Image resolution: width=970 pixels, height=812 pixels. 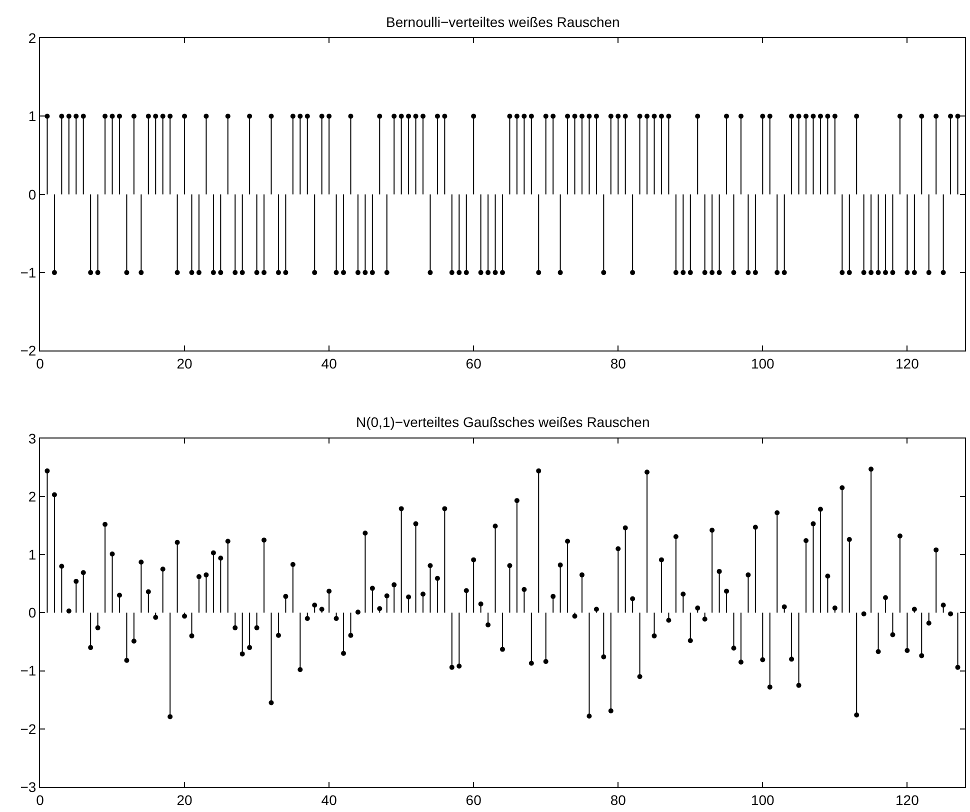 What do you see at coordinates (503, 22) in the screenshot?
I see `chart-title: Bernoulli−verteiltes weißes Rauschen` at bounding box center [503, 22].